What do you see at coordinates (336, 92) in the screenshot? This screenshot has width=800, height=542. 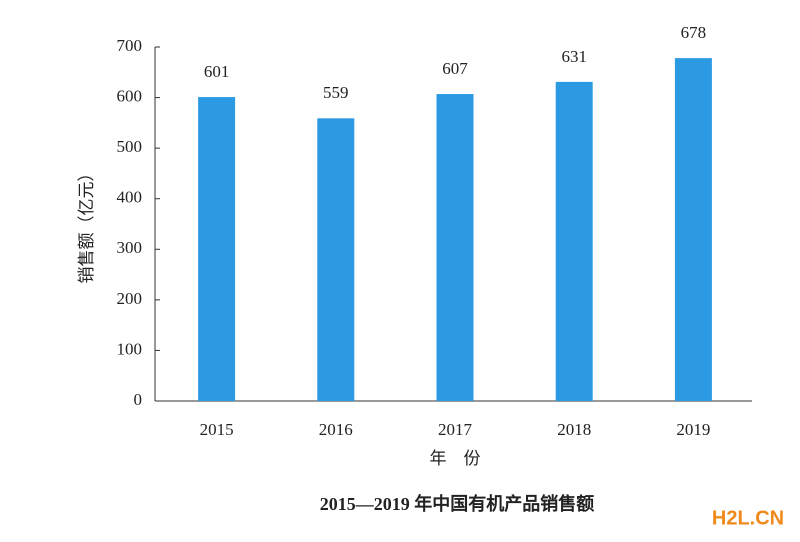 I see `value-label: 559` at bounding box center [336, 92].